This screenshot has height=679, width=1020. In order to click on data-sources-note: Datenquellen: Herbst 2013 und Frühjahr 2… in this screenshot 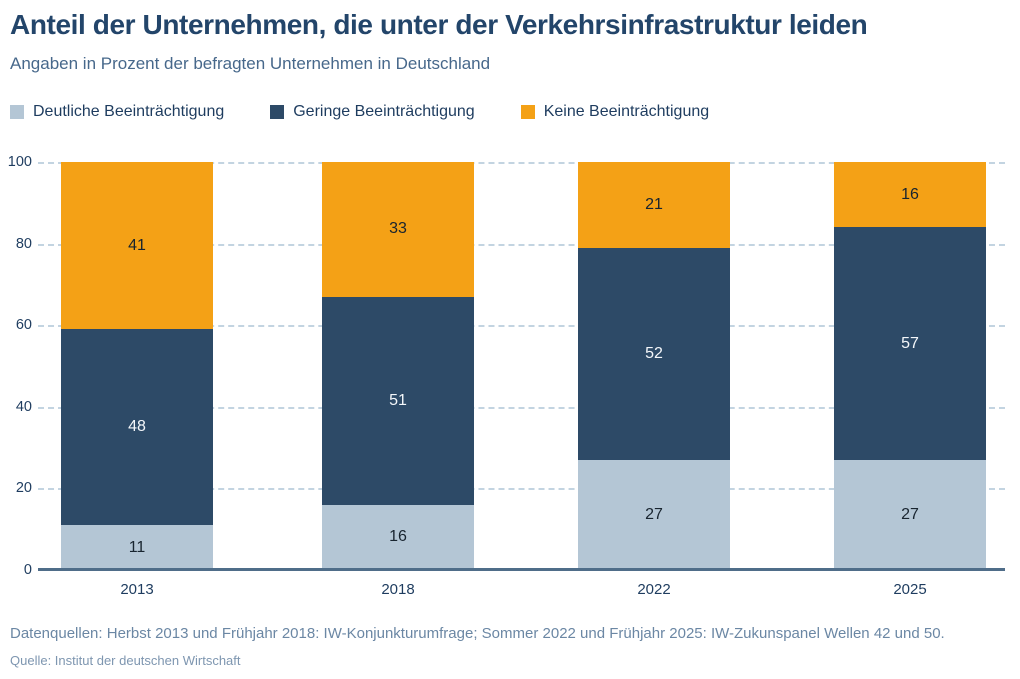, I will do `click(477, 633)`.